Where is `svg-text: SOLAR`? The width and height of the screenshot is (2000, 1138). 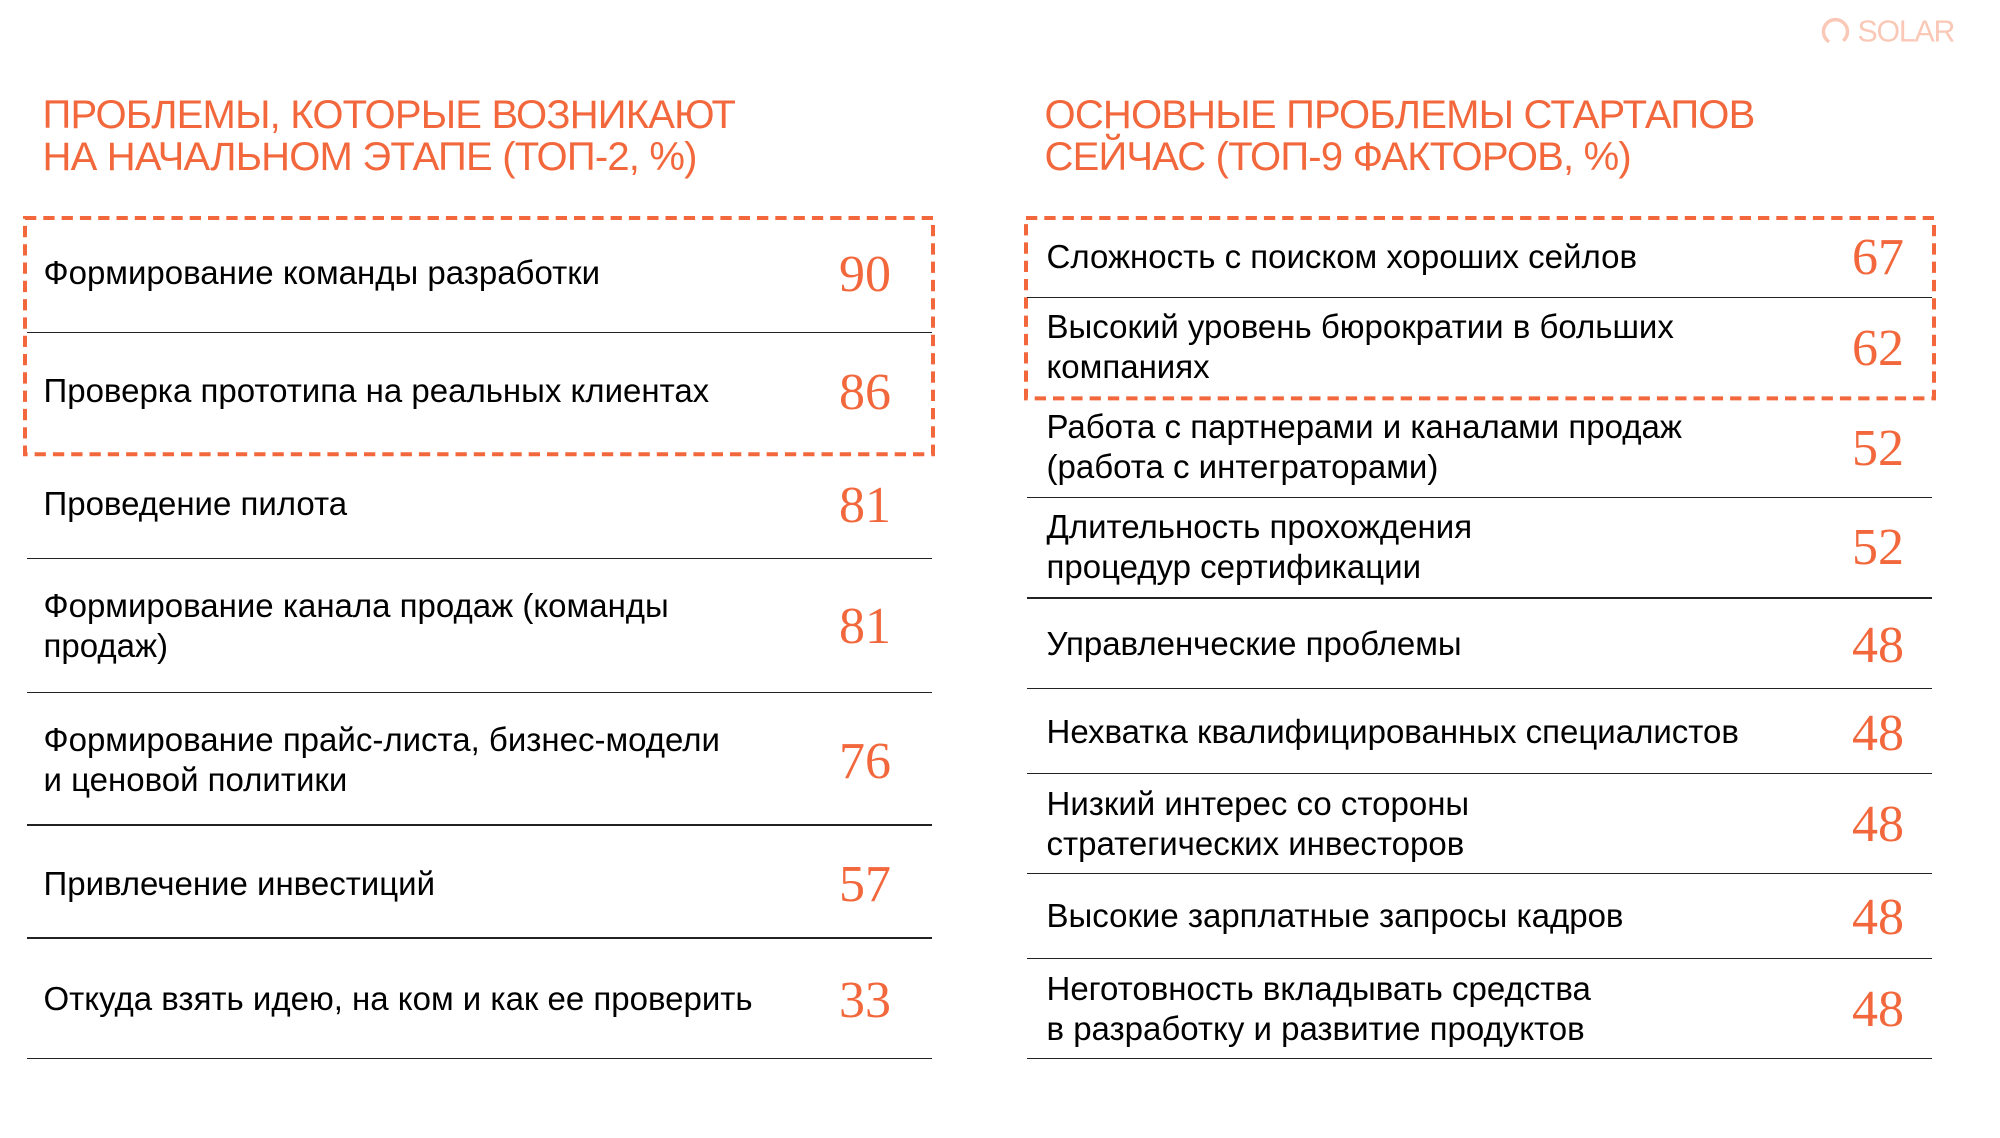 svg-text: SOLAR is located at coordinates (1906, 32).